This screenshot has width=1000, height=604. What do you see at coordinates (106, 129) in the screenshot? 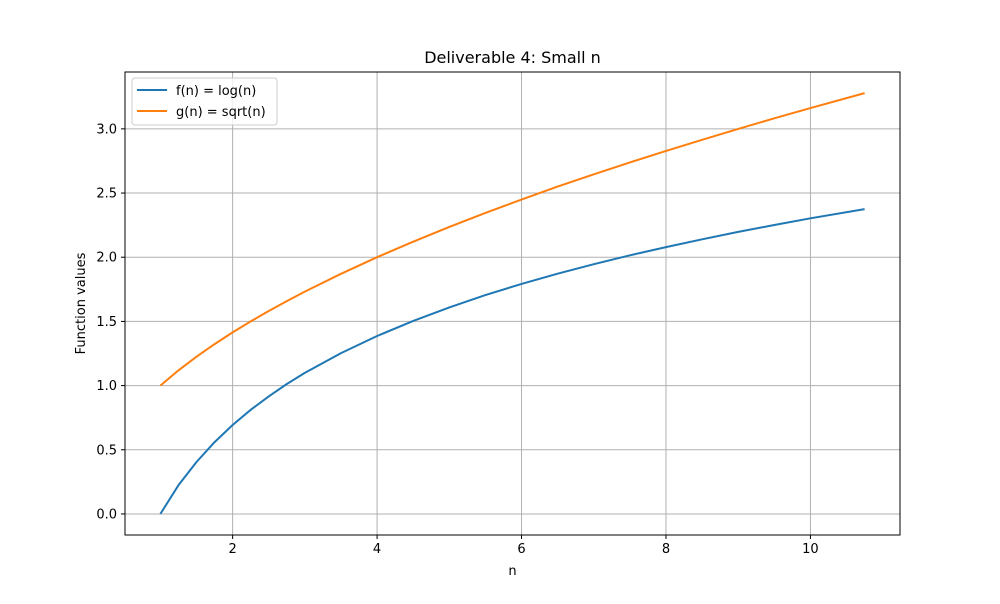
I see `y-tick-label: 3.0` at bounding box center [106, 129].